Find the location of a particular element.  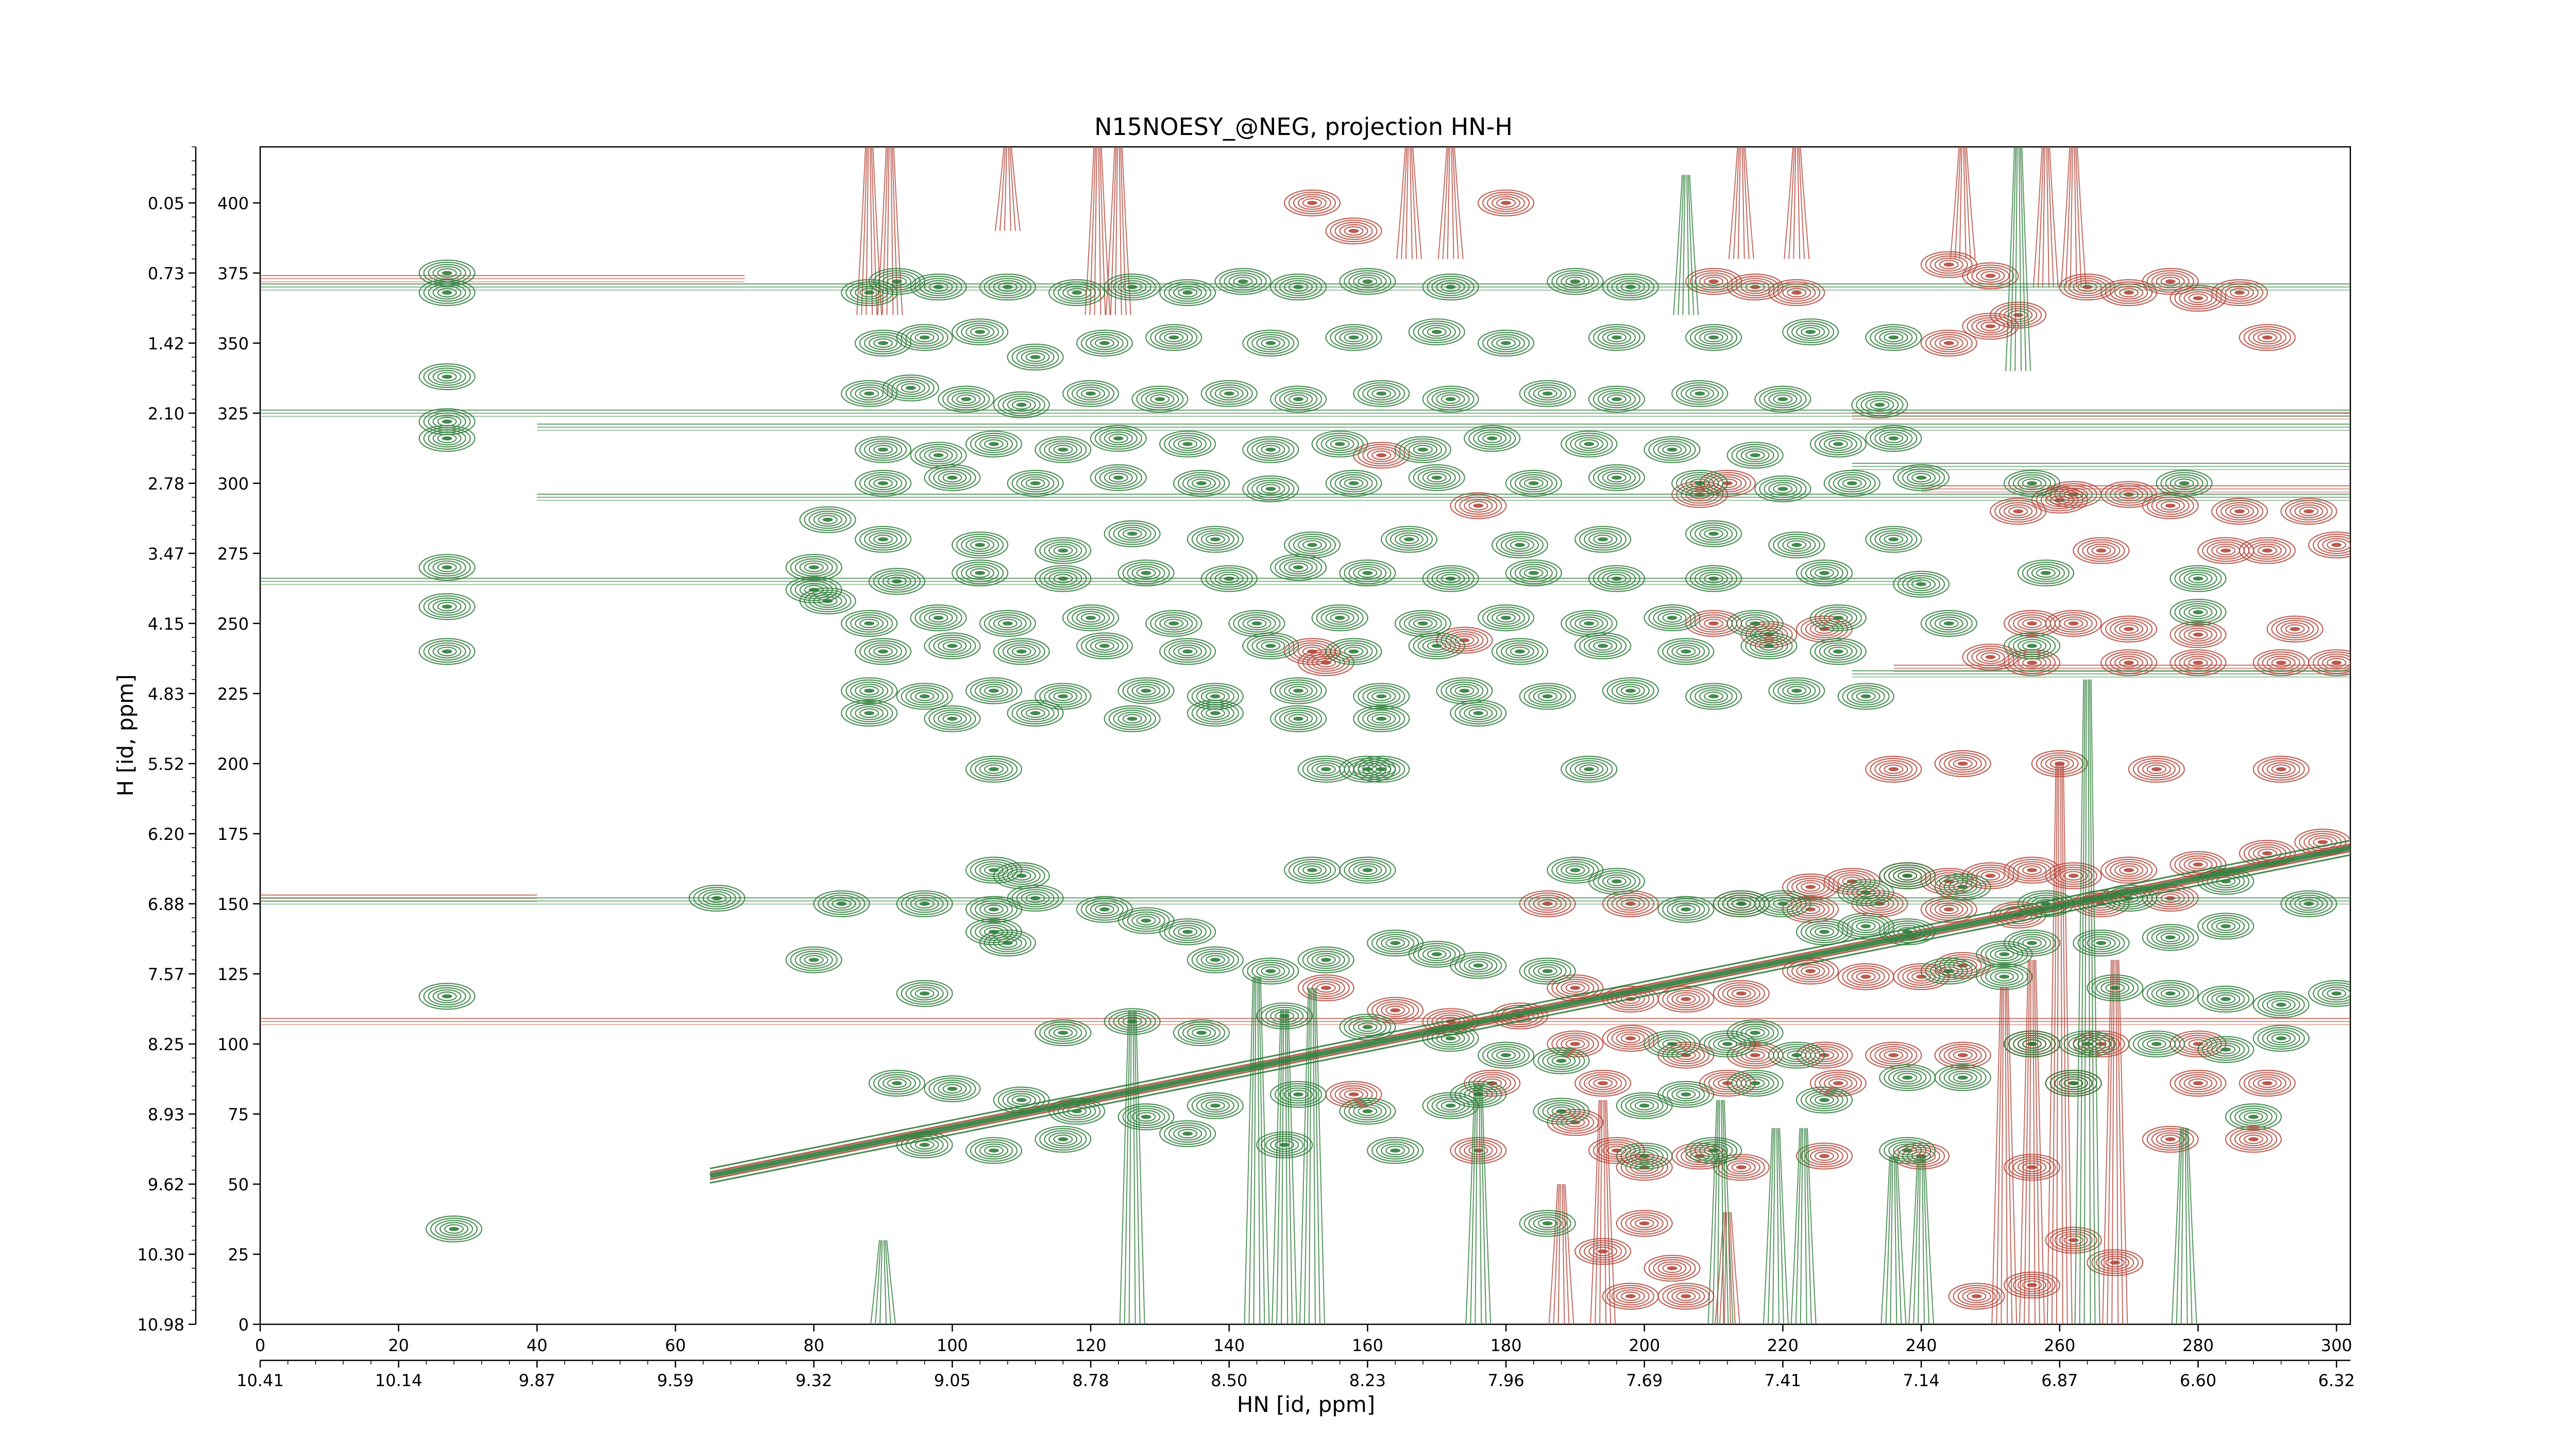

y-index-tick-label: 0 is located at coordinates (244, 1325).